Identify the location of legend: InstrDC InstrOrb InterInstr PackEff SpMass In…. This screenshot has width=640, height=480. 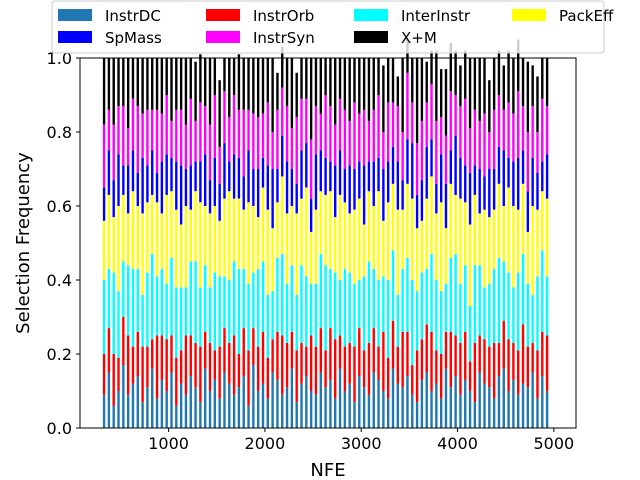
(332, 27).